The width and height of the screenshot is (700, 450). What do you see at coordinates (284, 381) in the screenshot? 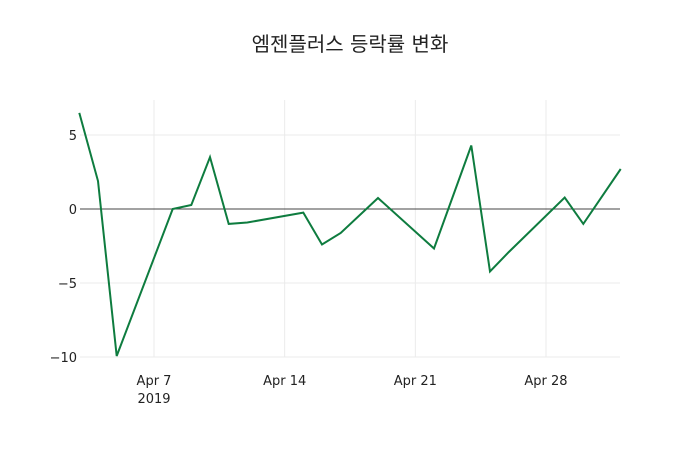
I see `x-tick-label: Apr 14` at bounding box center [284, 381].